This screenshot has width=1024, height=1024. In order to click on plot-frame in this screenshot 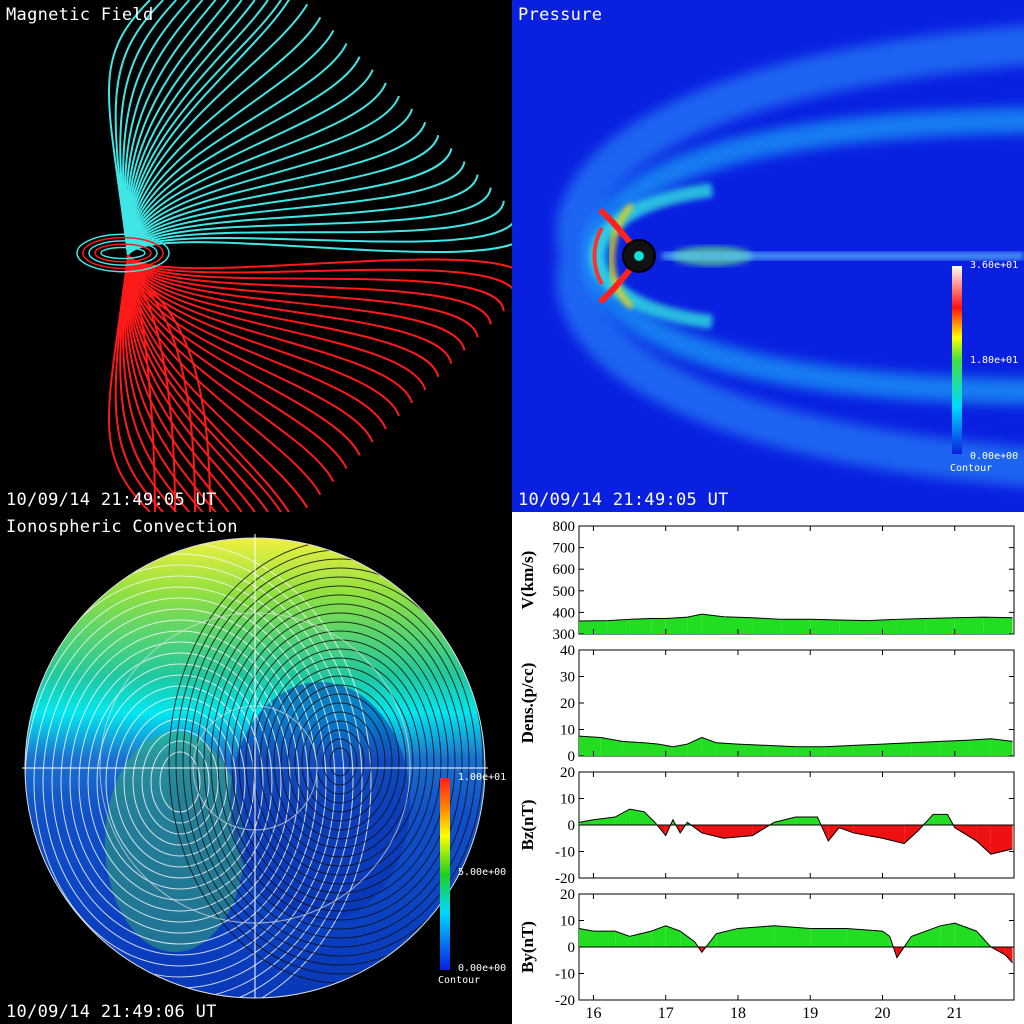, I will do `click(796, 703)`.